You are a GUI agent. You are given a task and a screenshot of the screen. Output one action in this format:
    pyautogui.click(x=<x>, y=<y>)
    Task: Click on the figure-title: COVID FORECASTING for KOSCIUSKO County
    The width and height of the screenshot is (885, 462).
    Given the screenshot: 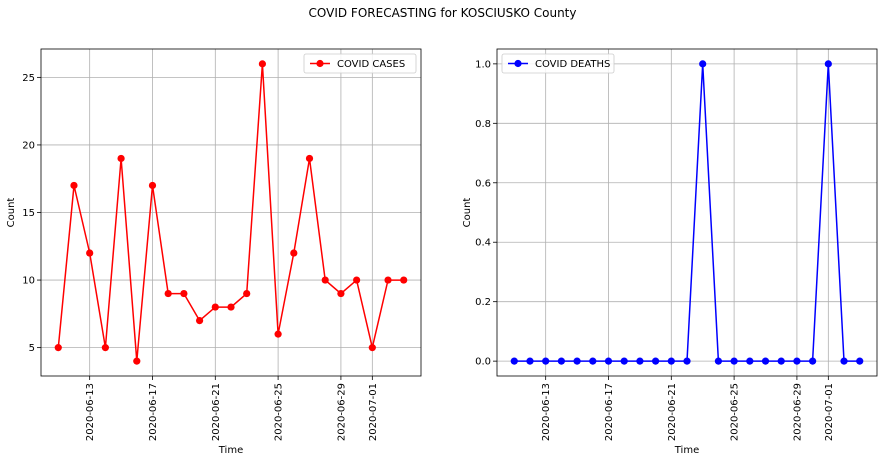 What is the action you would take?
    pyautogui.click(x=442, y=13)
    